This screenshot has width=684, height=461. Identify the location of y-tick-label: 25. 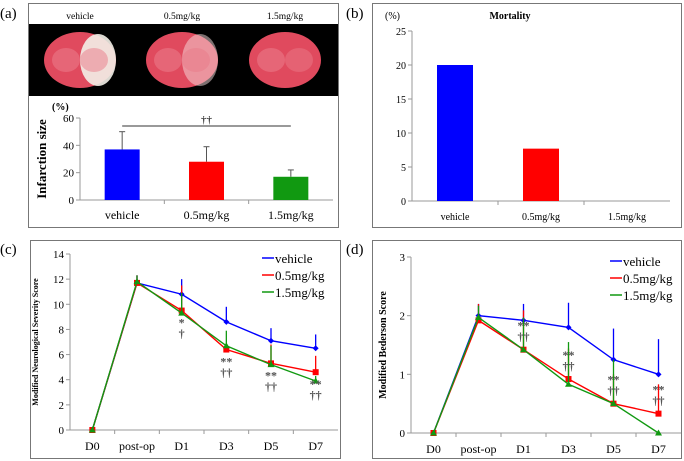
(401, 32).